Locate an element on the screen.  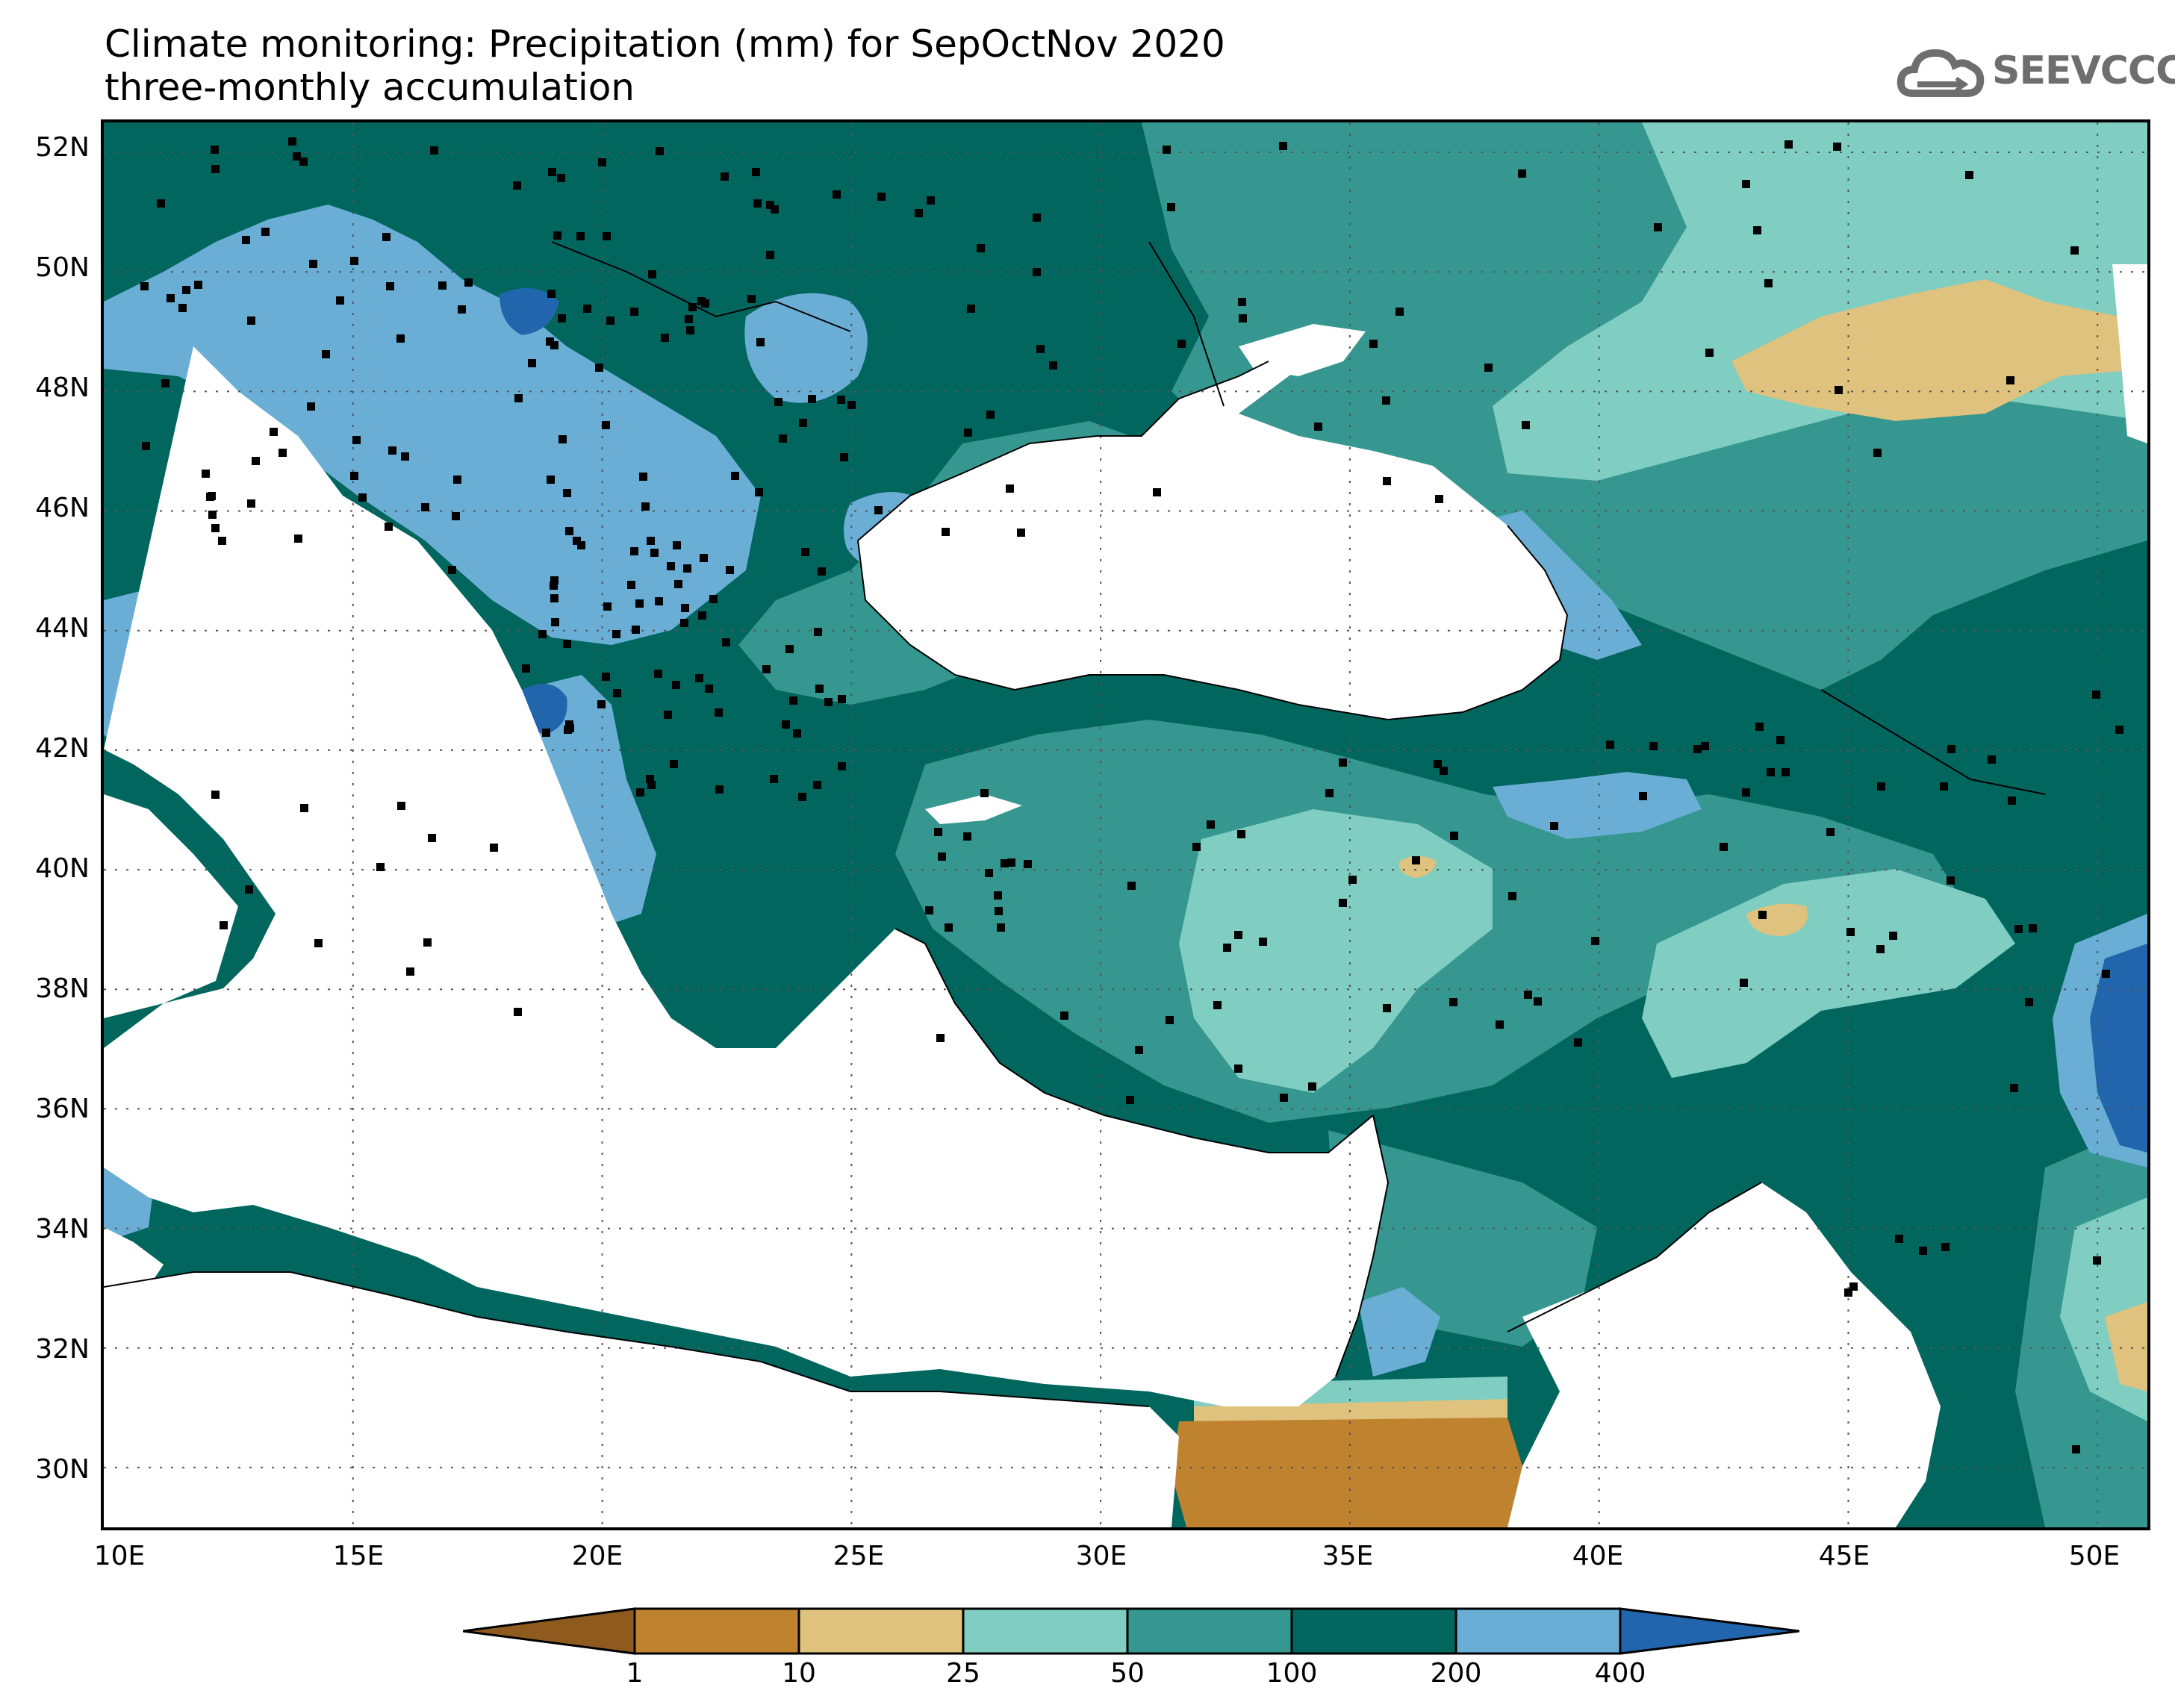
lat-label-34n: 34N is located at coordinates (62, 1229).